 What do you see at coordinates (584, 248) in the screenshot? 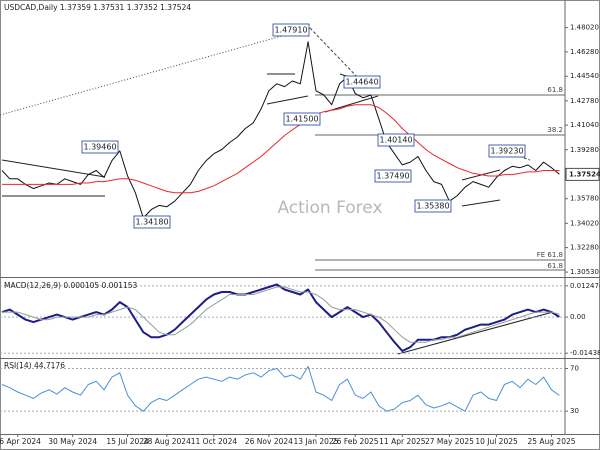
I see `y-tick-label: 1.32280` at bounding box center [584, 248].